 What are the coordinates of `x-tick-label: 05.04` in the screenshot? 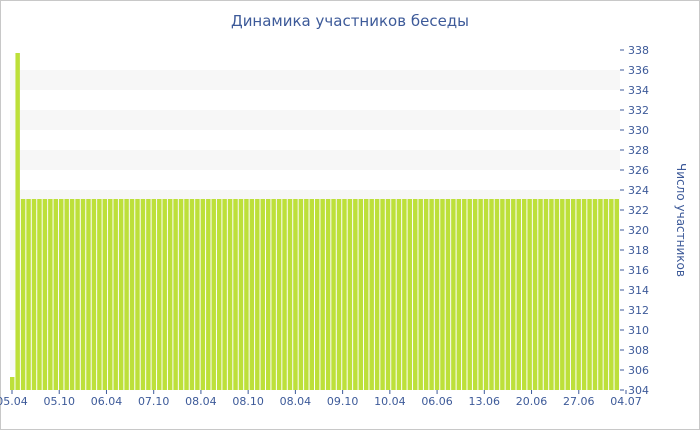 It's located at (14, 401).